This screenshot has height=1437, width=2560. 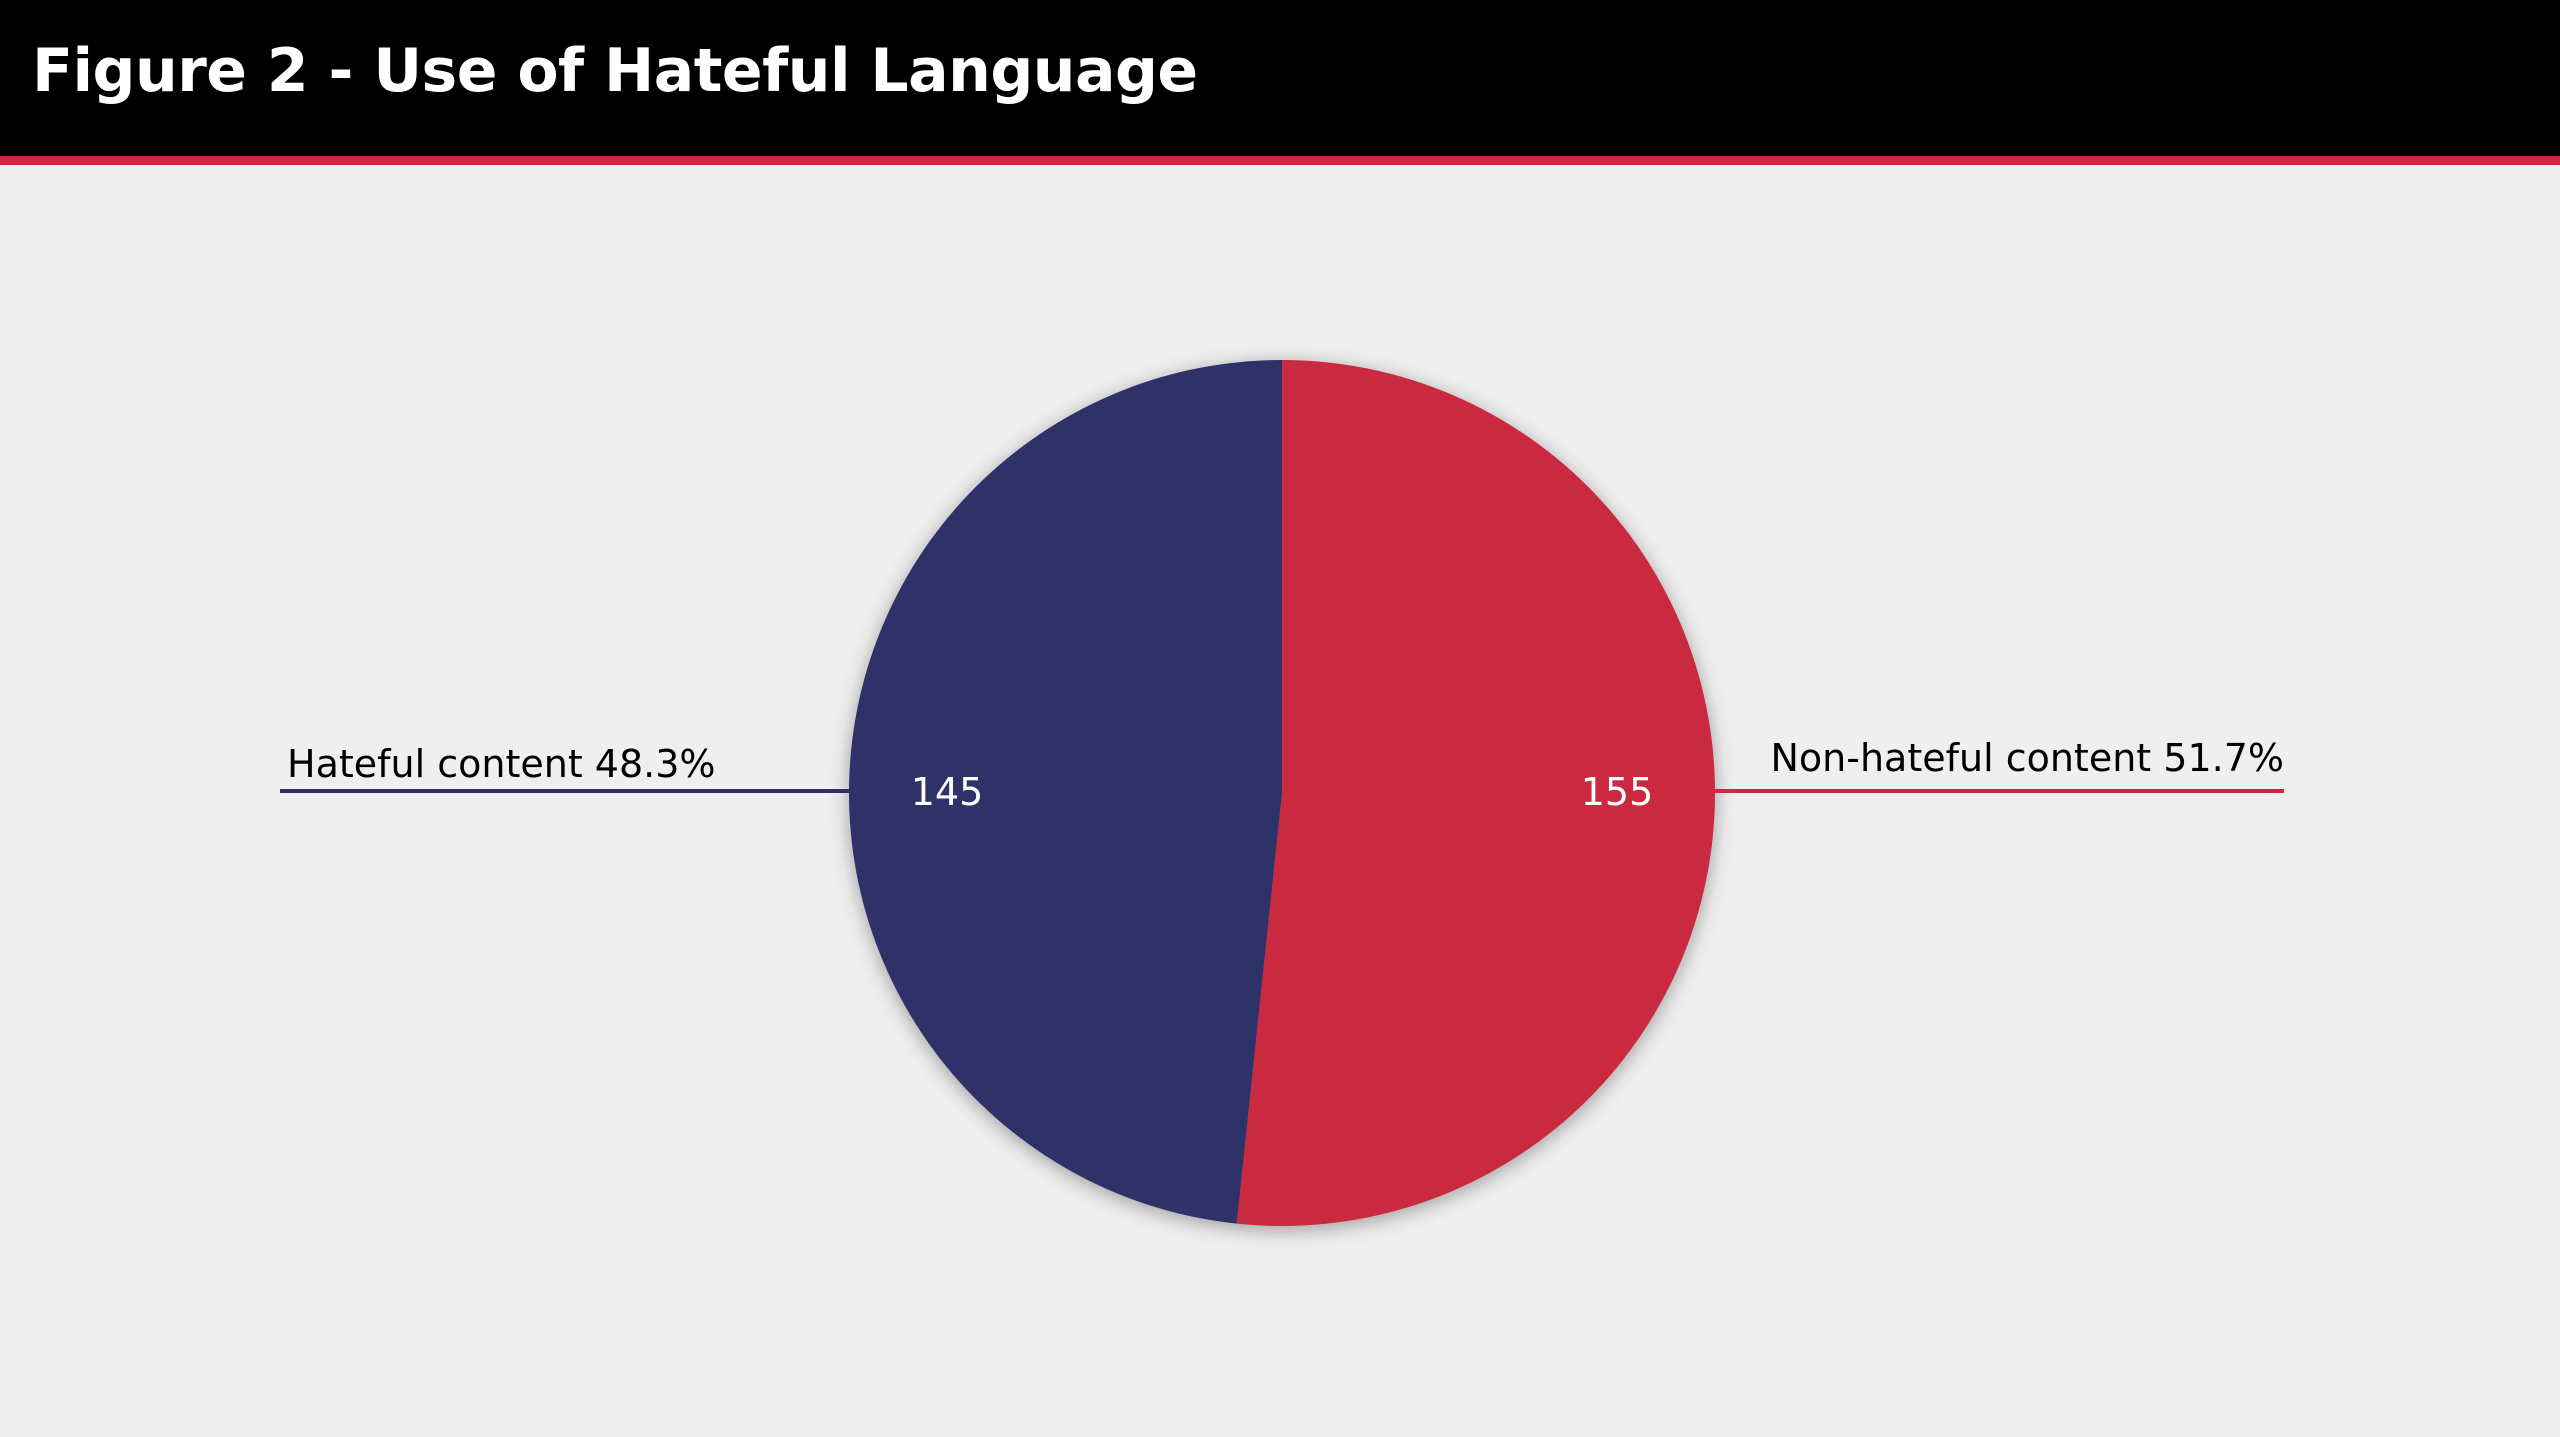 What do you see at coordinates (1617, 792) in the screenshot?
I see `slice-value-label: 155` at bounding box center [1617, 792].